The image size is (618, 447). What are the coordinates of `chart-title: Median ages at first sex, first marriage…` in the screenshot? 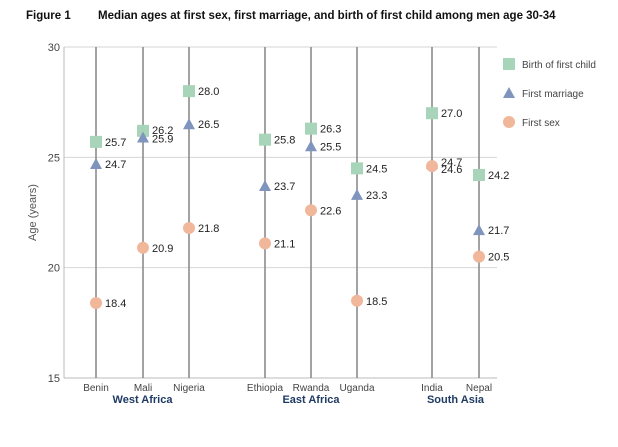 It's located at (327, 16).